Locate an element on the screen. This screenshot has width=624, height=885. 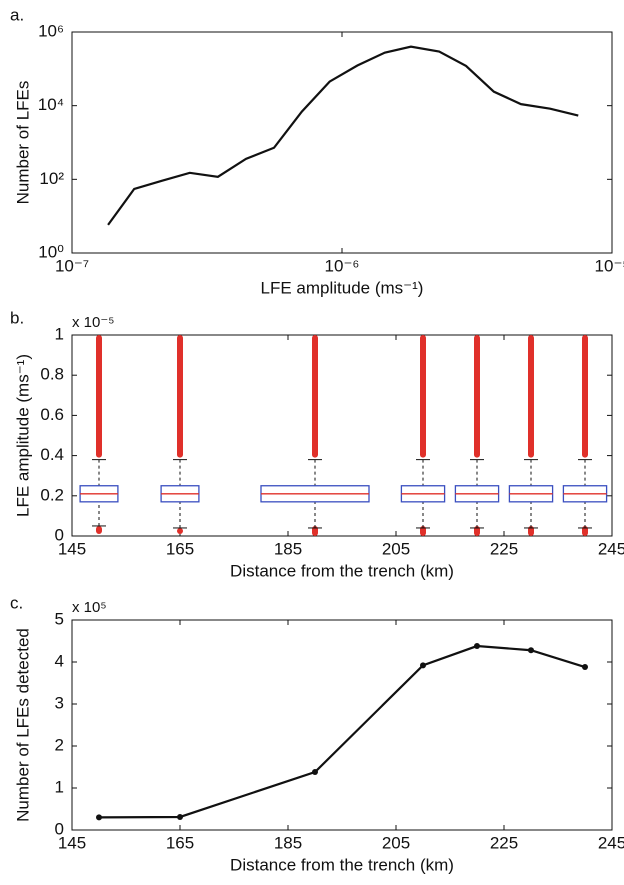
y-tick-label: 4 is located at coordinates (59, 660).